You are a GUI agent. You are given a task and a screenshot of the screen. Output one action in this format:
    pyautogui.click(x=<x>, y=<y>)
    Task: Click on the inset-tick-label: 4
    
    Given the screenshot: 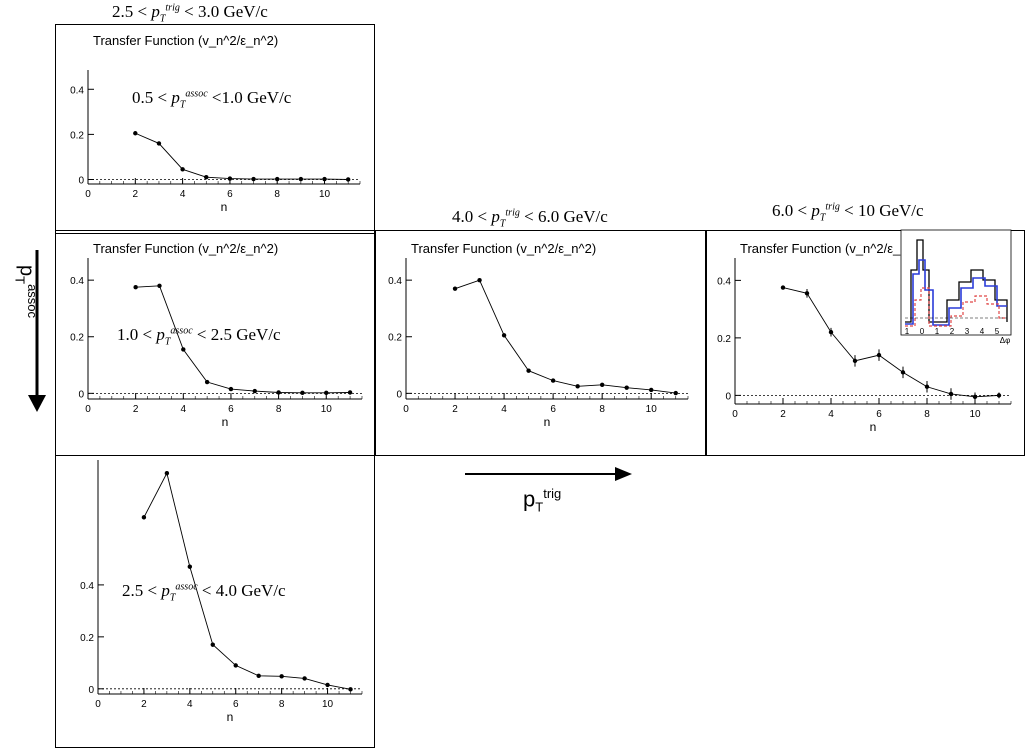 What is the action you would take?
    pyautogui.click(x=982, y=331)
    